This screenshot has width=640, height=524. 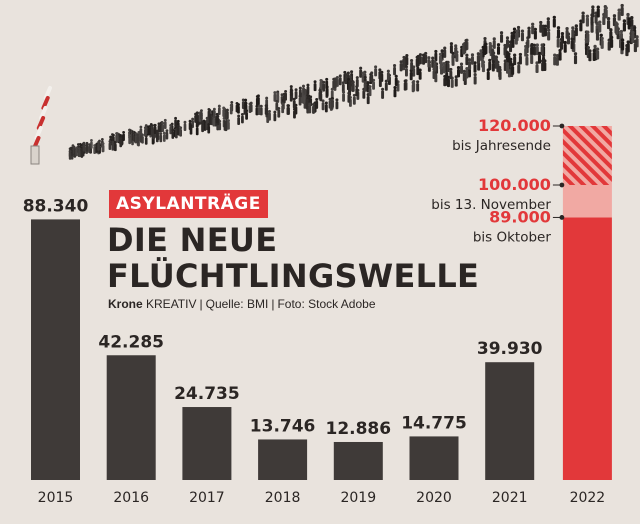 What do you see at coordinates (434, 423) in the screenshot?
I see `value-label-2020: 14.775` at bounding box center [434, 423].